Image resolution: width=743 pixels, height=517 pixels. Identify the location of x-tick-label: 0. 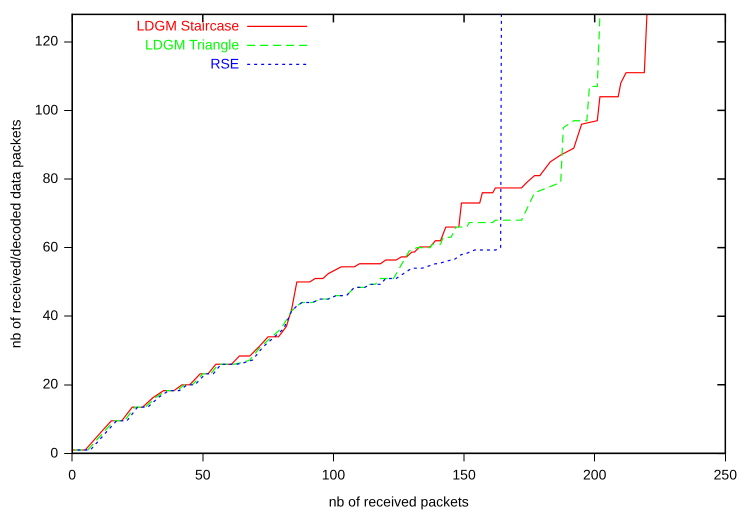
(72, 474).